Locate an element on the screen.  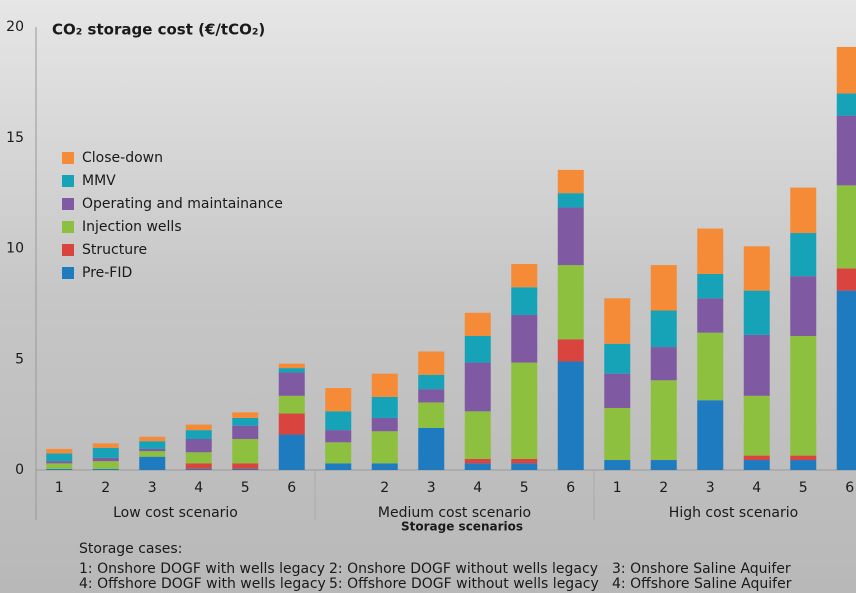
x-tick-label: 5 is located at coordinates (245, 488).